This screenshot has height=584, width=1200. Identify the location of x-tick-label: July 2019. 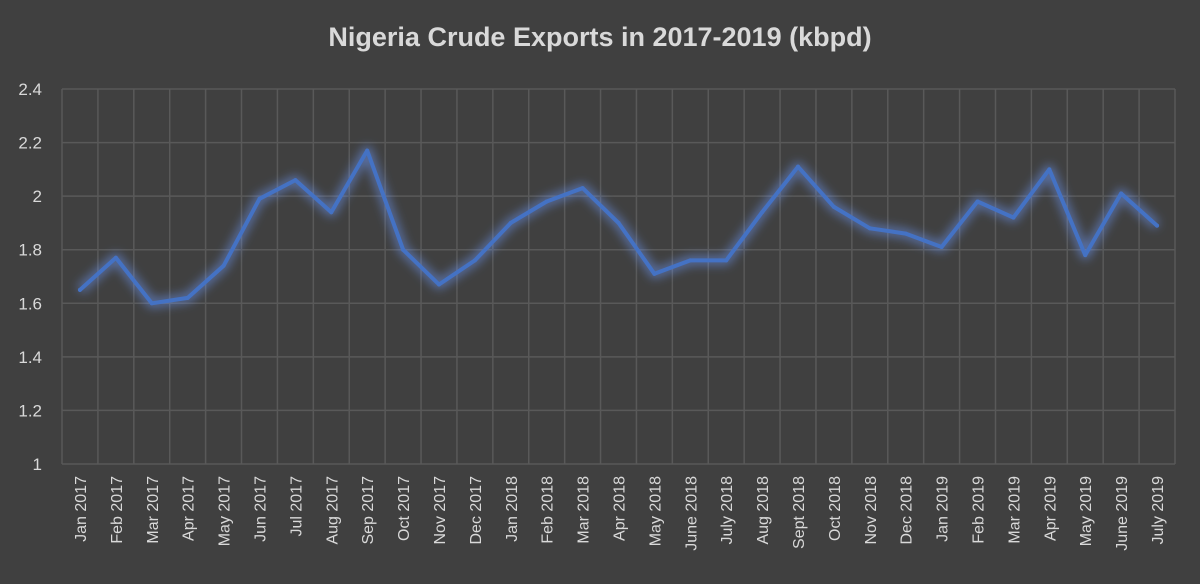
(1158, 510).